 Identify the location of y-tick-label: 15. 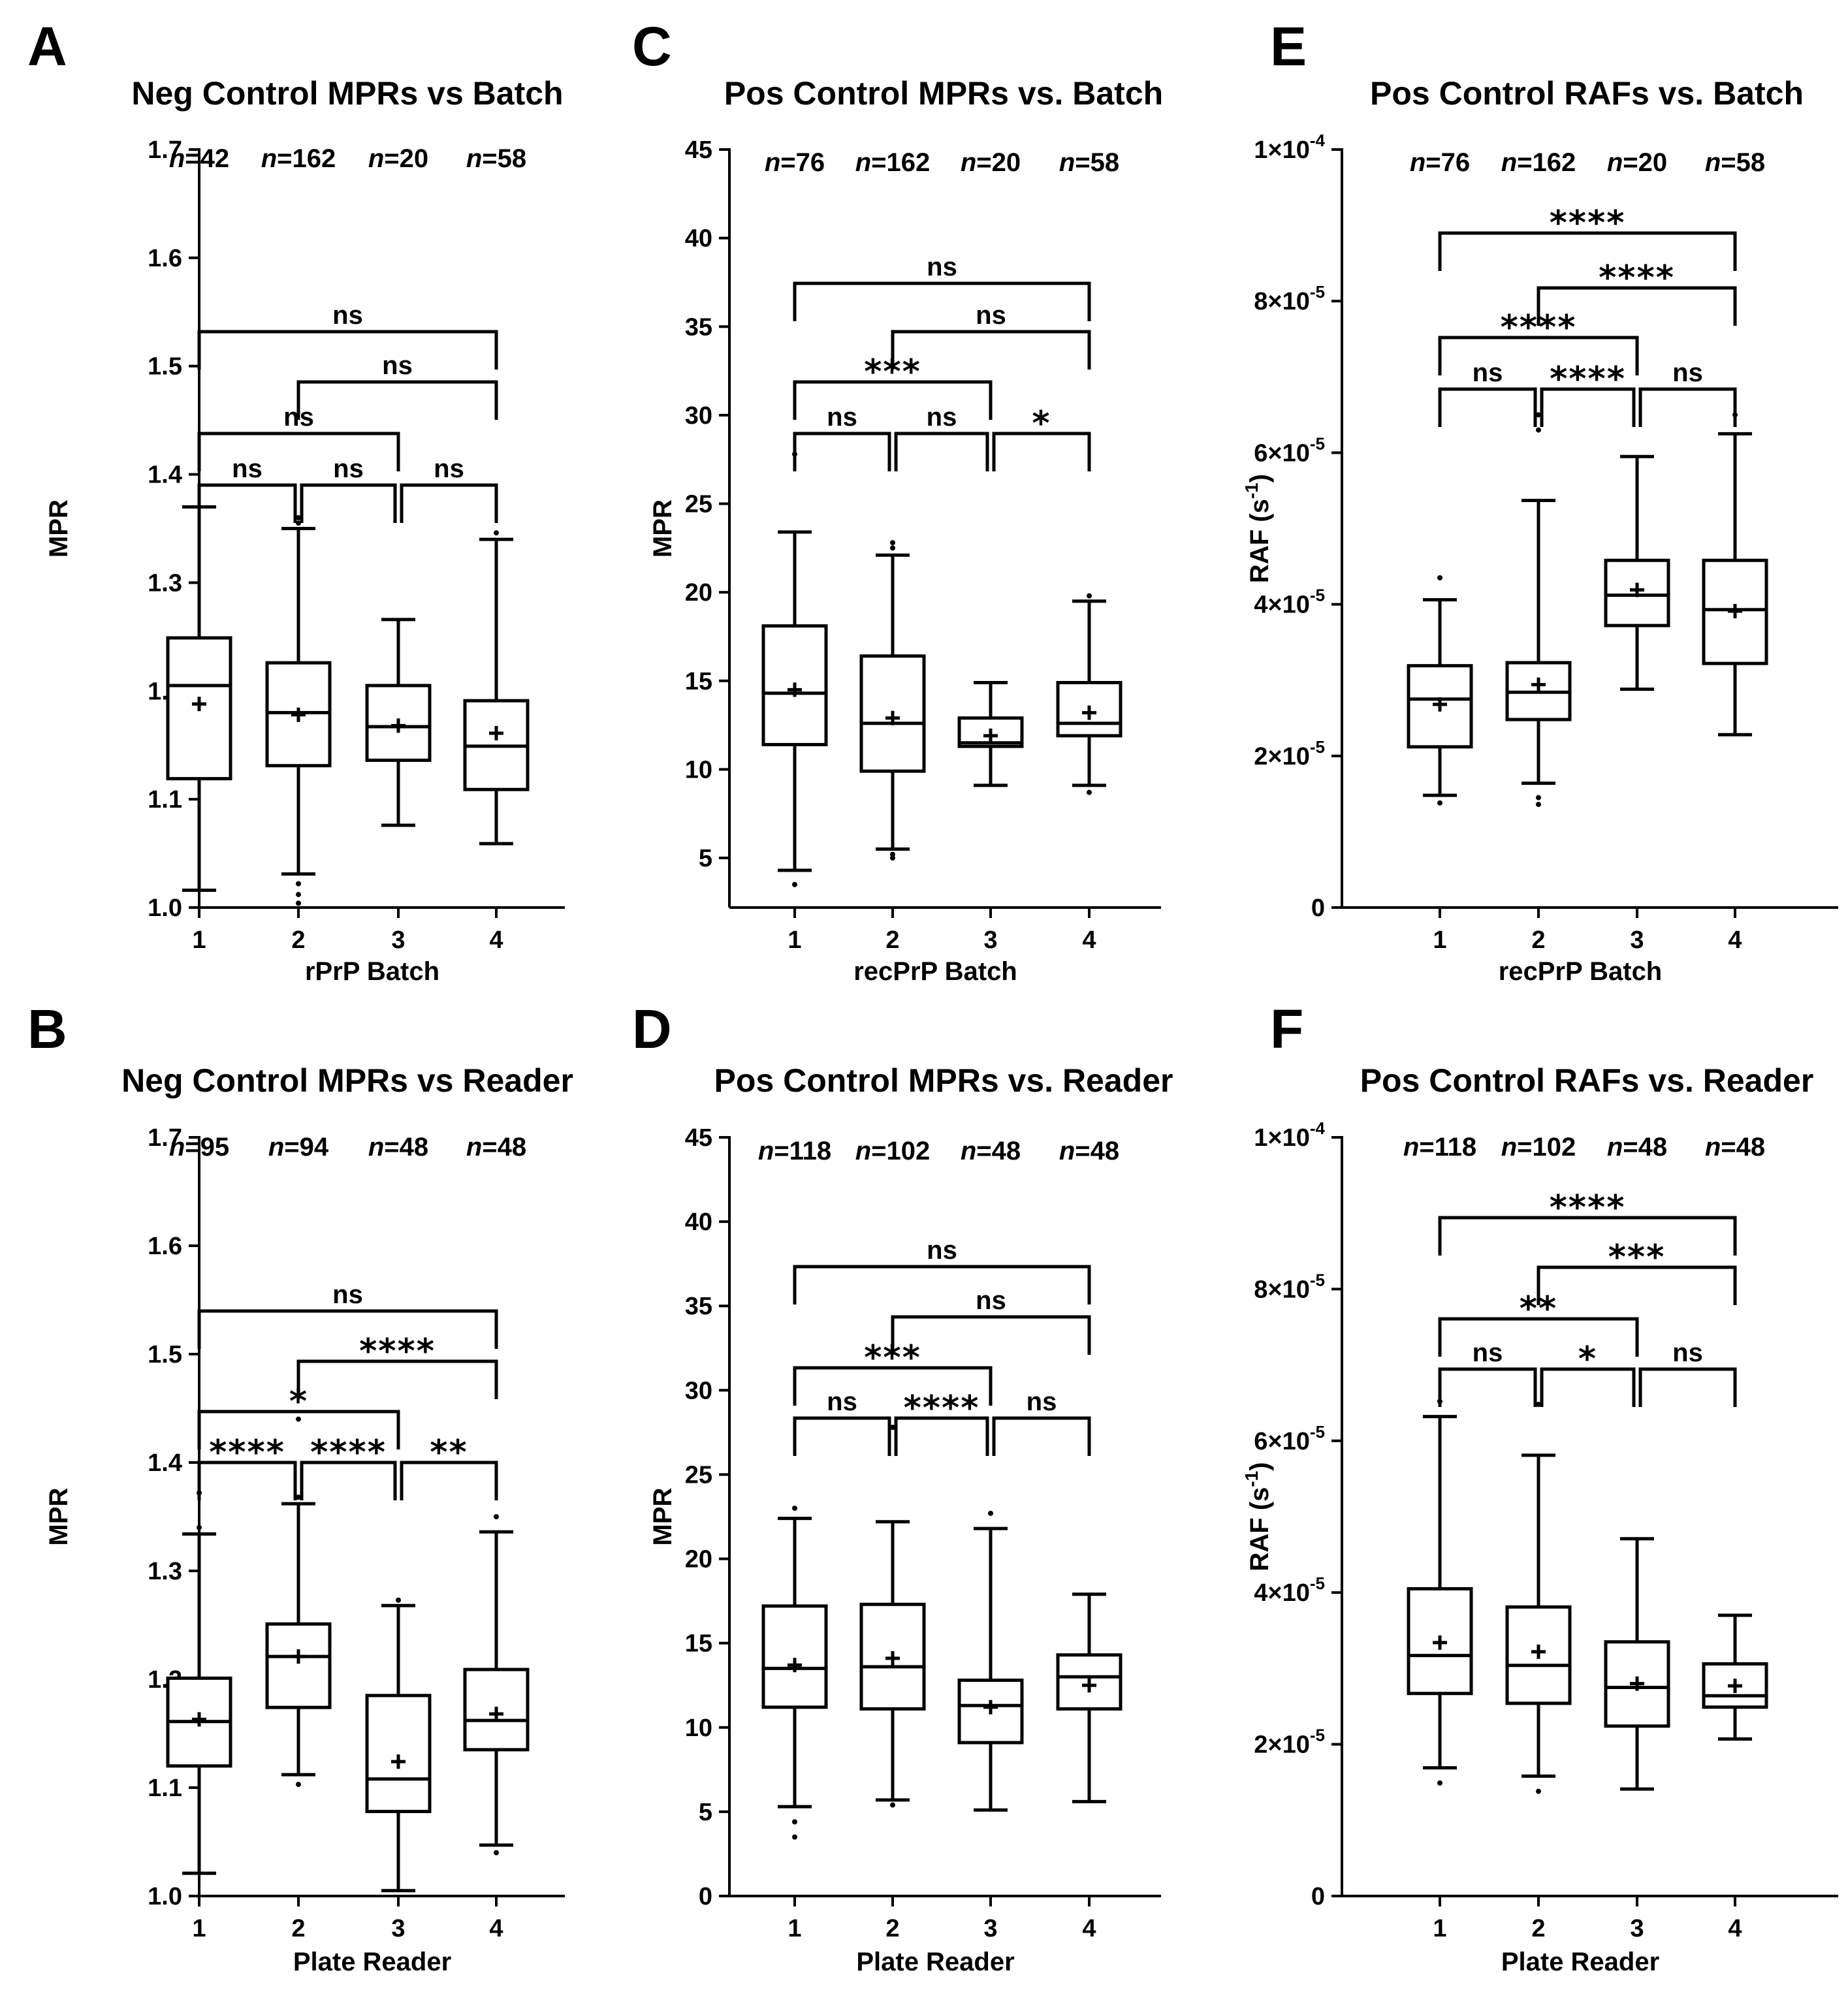
(698, 1644).